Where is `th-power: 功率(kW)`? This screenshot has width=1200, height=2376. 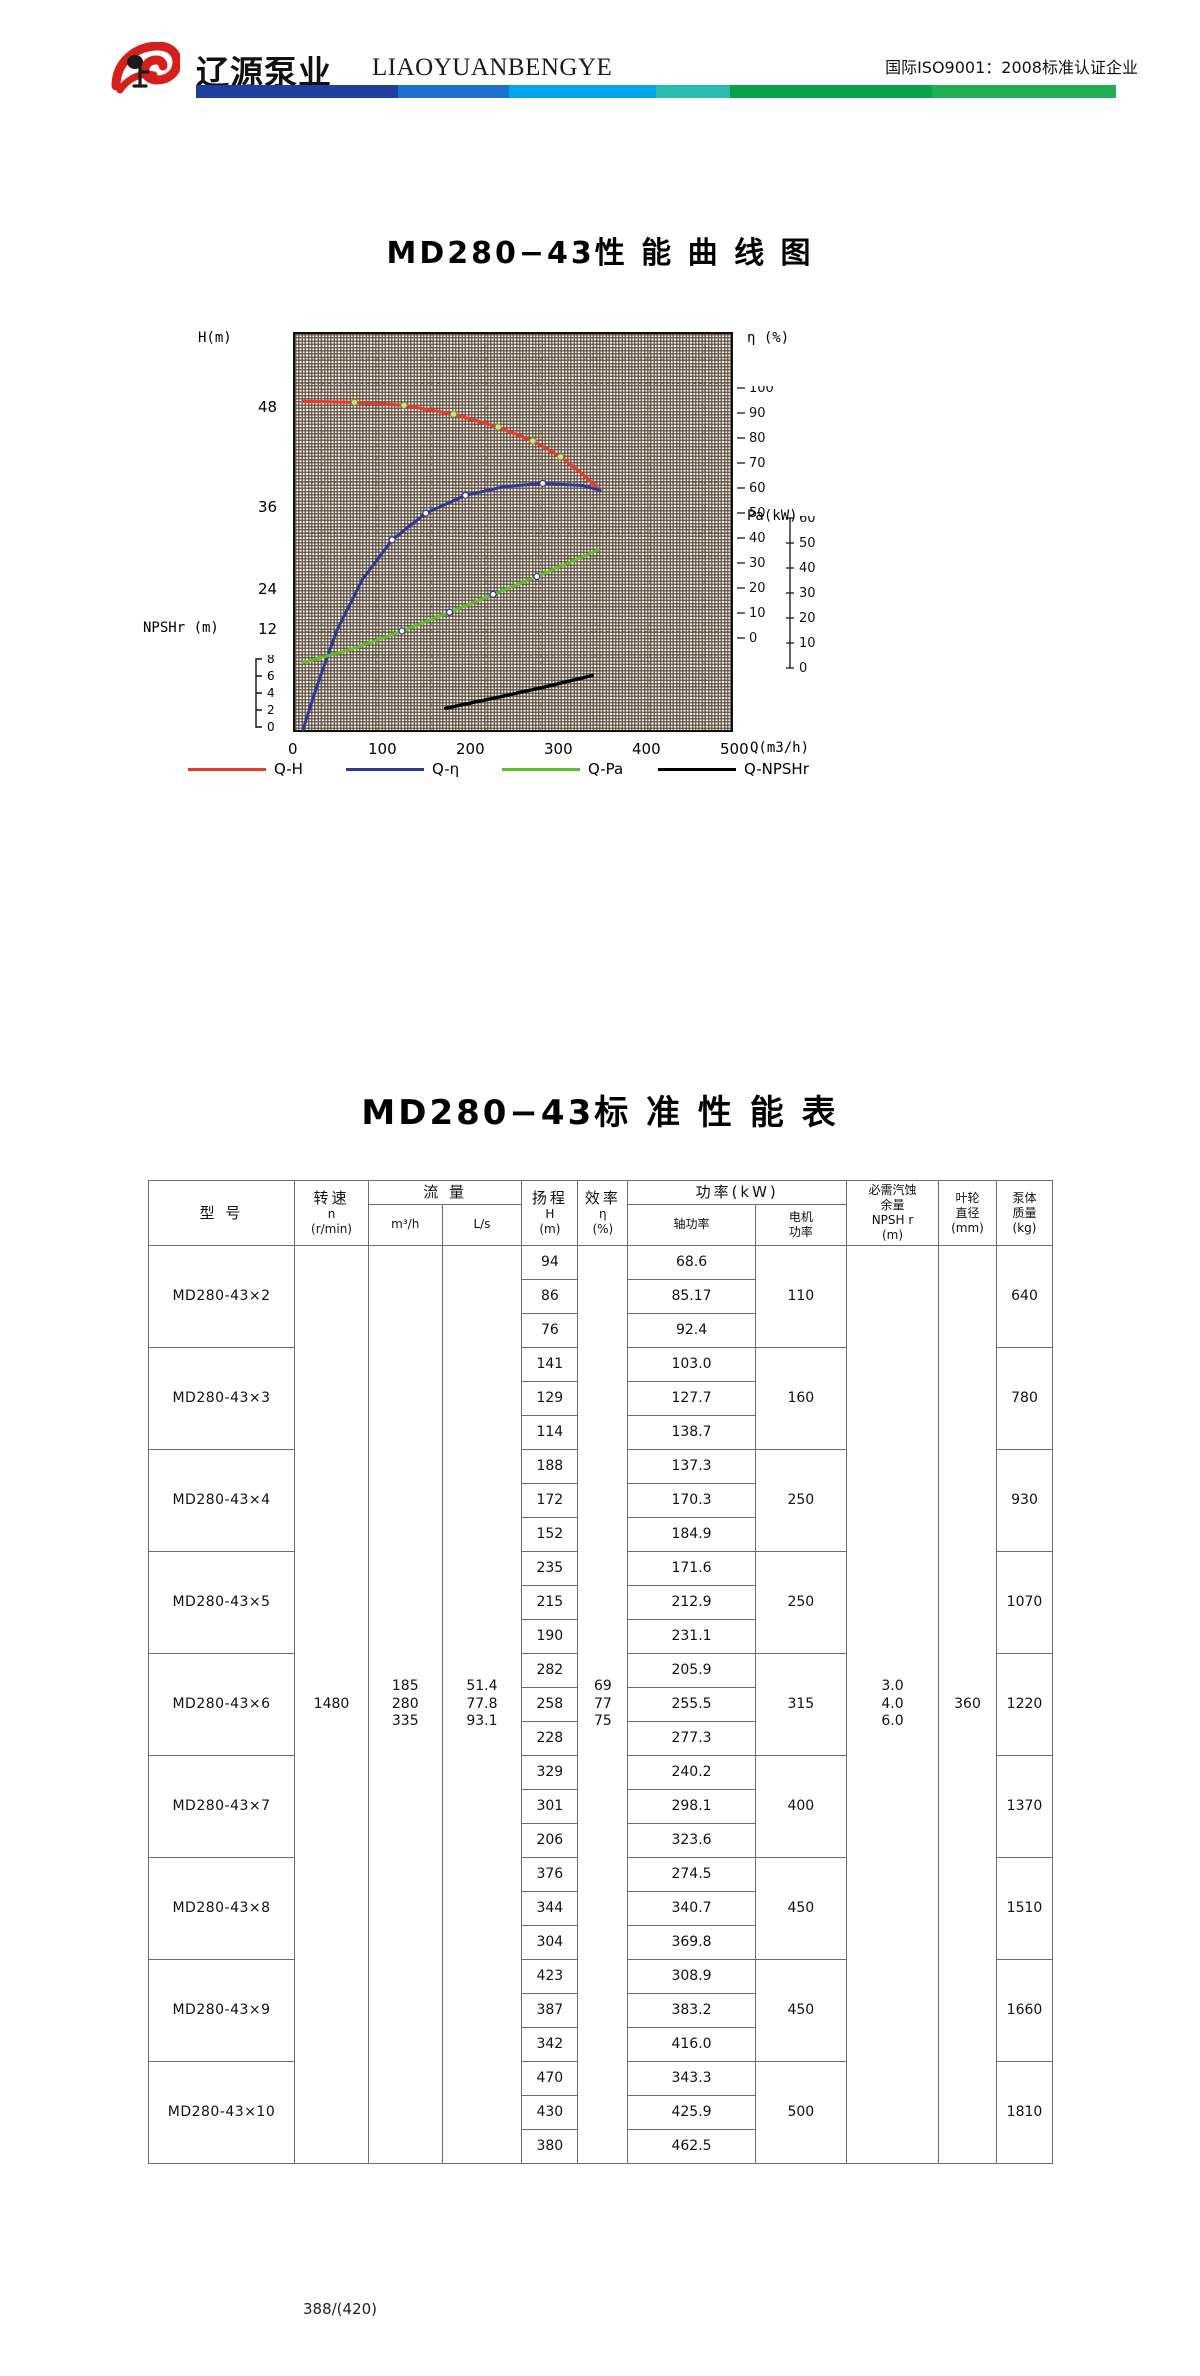
th-power: 功率(kW) is located at coordinates (737, 1192).